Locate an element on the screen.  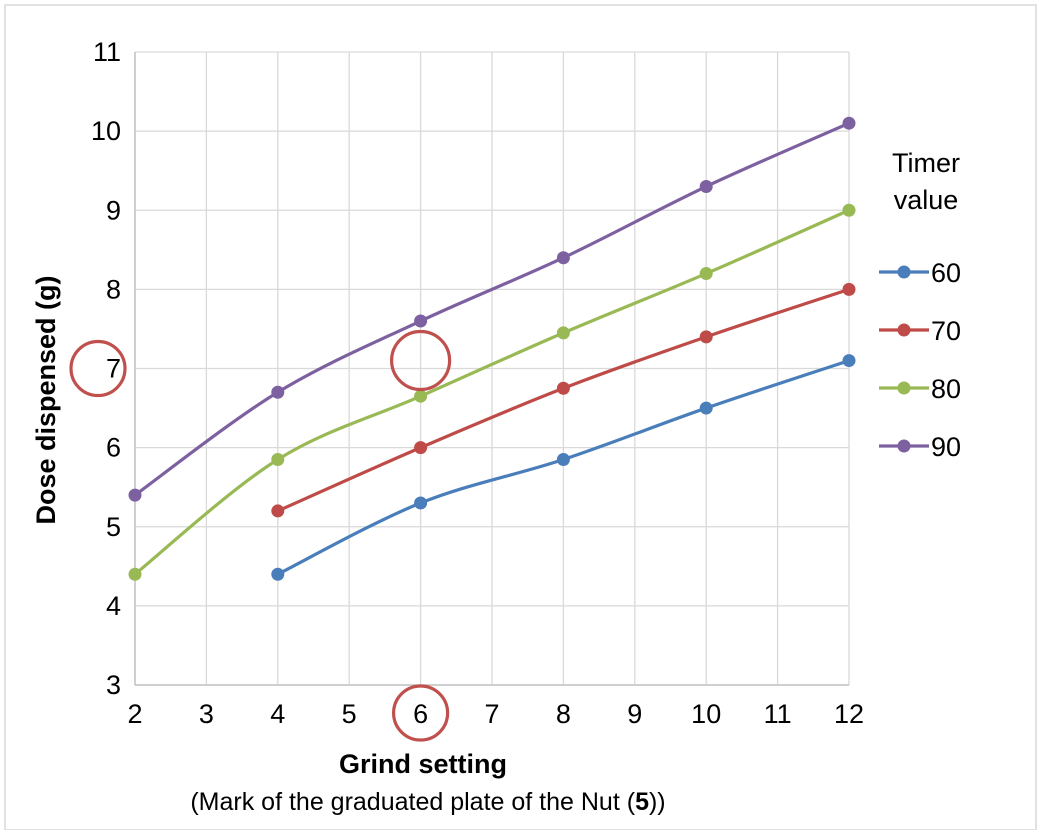
y-tick-label: 11 is located at coordinates (107, 52).